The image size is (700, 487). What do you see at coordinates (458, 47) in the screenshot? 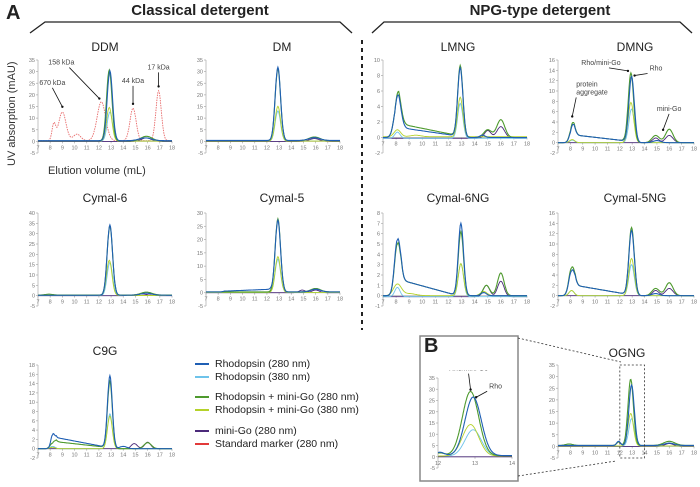
I see `chart-title-lmng: LMNG` at bounding box center [458, 47].